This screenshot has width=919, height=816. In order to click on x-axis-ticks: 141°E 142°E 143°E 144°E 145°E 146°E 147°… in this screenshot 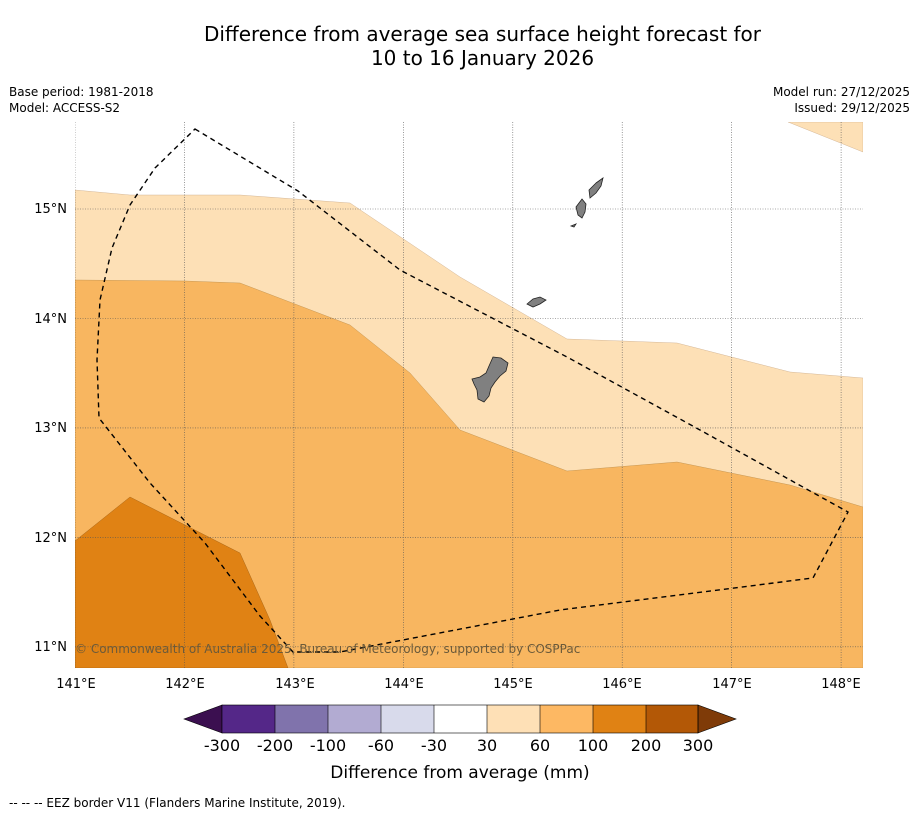, I will do `click(458, 684)`.